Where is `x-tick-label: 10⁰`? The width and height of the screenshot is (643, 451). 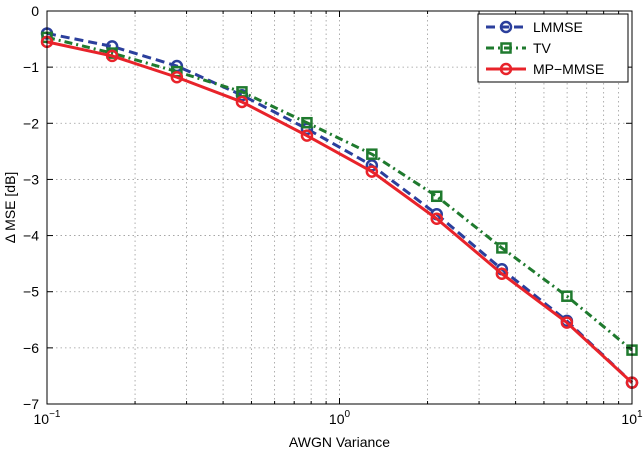 x-tick-label: 10⁰ is located at coordinates (340, 418).